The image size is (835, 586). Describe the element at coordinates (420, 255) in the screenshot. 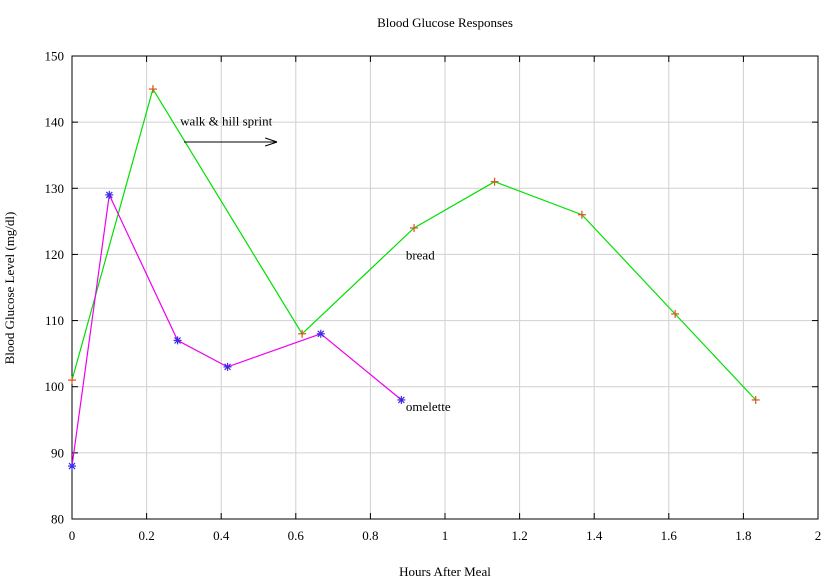

I see `annotation-label: bread` at that location.